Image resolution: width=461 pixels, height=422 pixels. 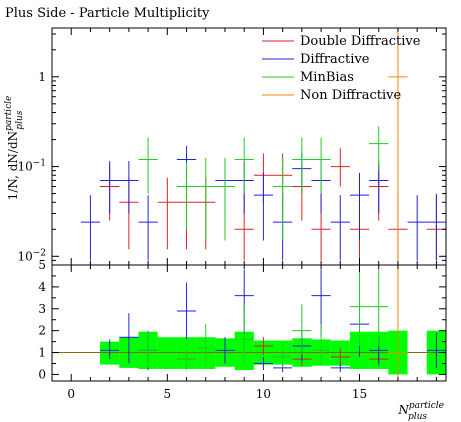 I want to click on main-y-tick-label: 1, so click(x=42, y=77).